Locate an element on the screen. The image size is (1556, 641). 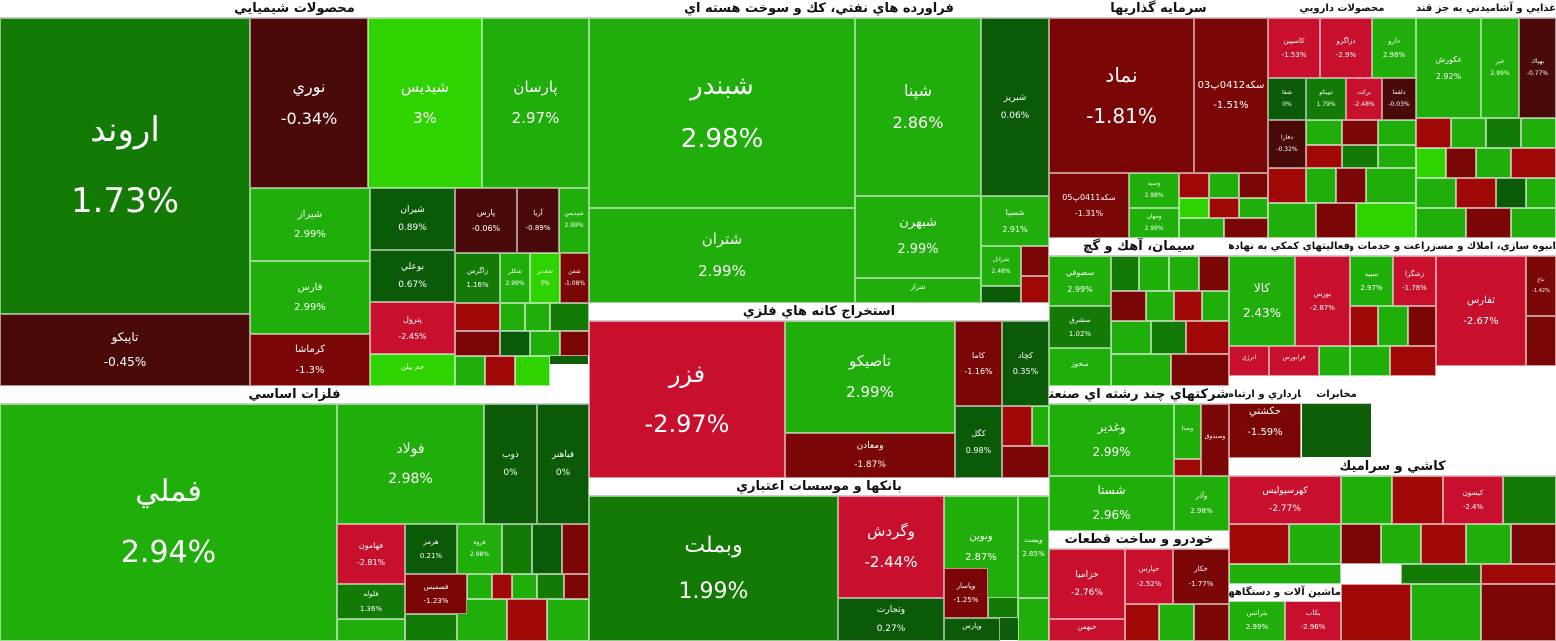
treemap-tile: تاپيكو -0.45% is located at coordinates (125, 350).